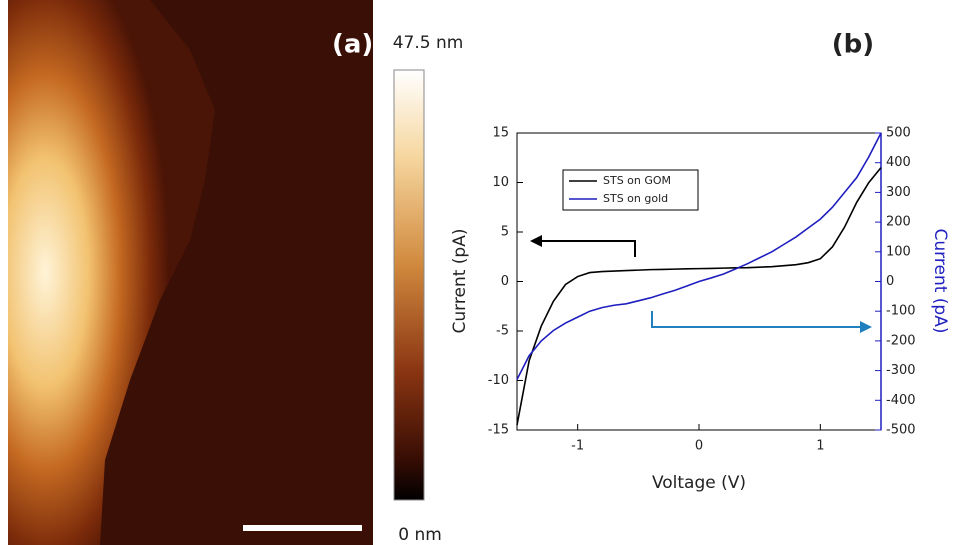  I want to click on chart-title: (b), so click(853, 45).